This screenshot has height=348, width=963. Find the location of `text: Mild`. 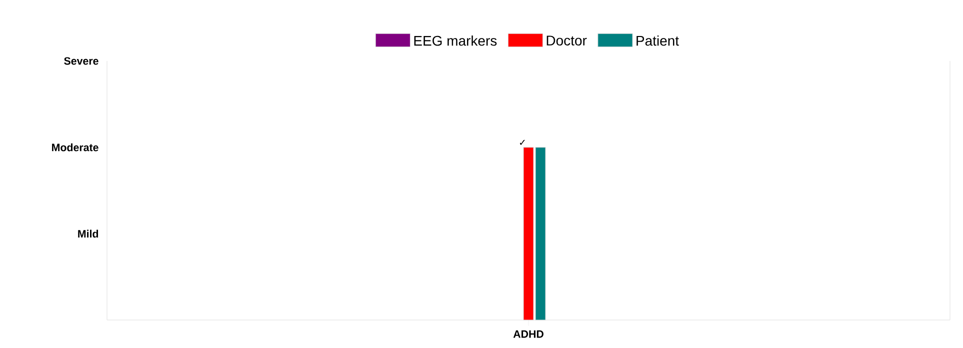

text: Mild is located at coordinates (88, 234).